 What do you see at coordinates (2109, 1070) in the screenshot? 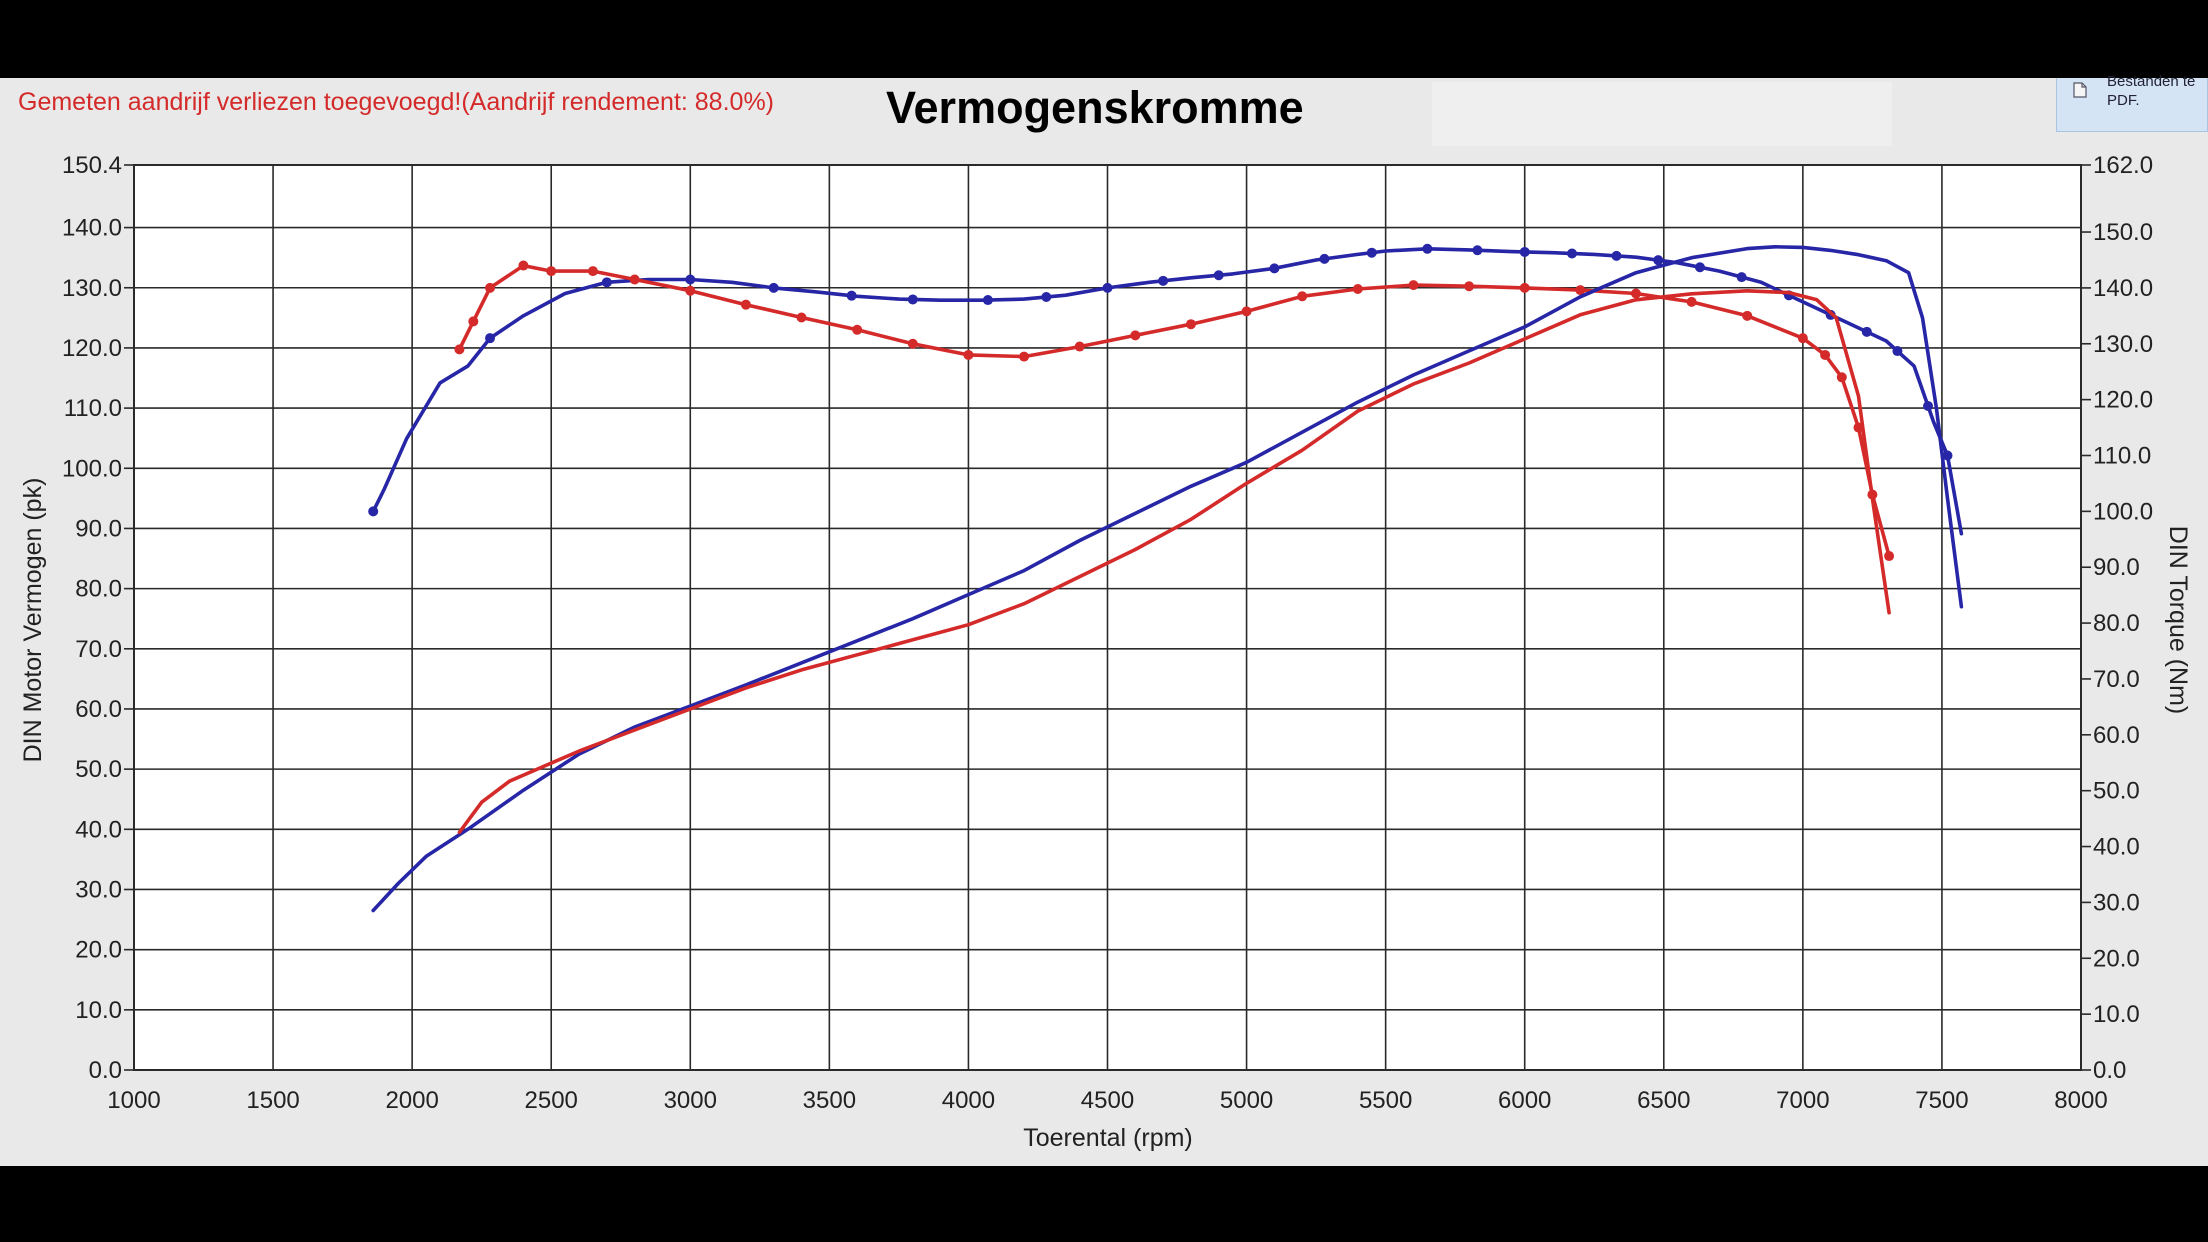
I see `y2-tick-label: 0.0` at bounding box center [2109, 1070].